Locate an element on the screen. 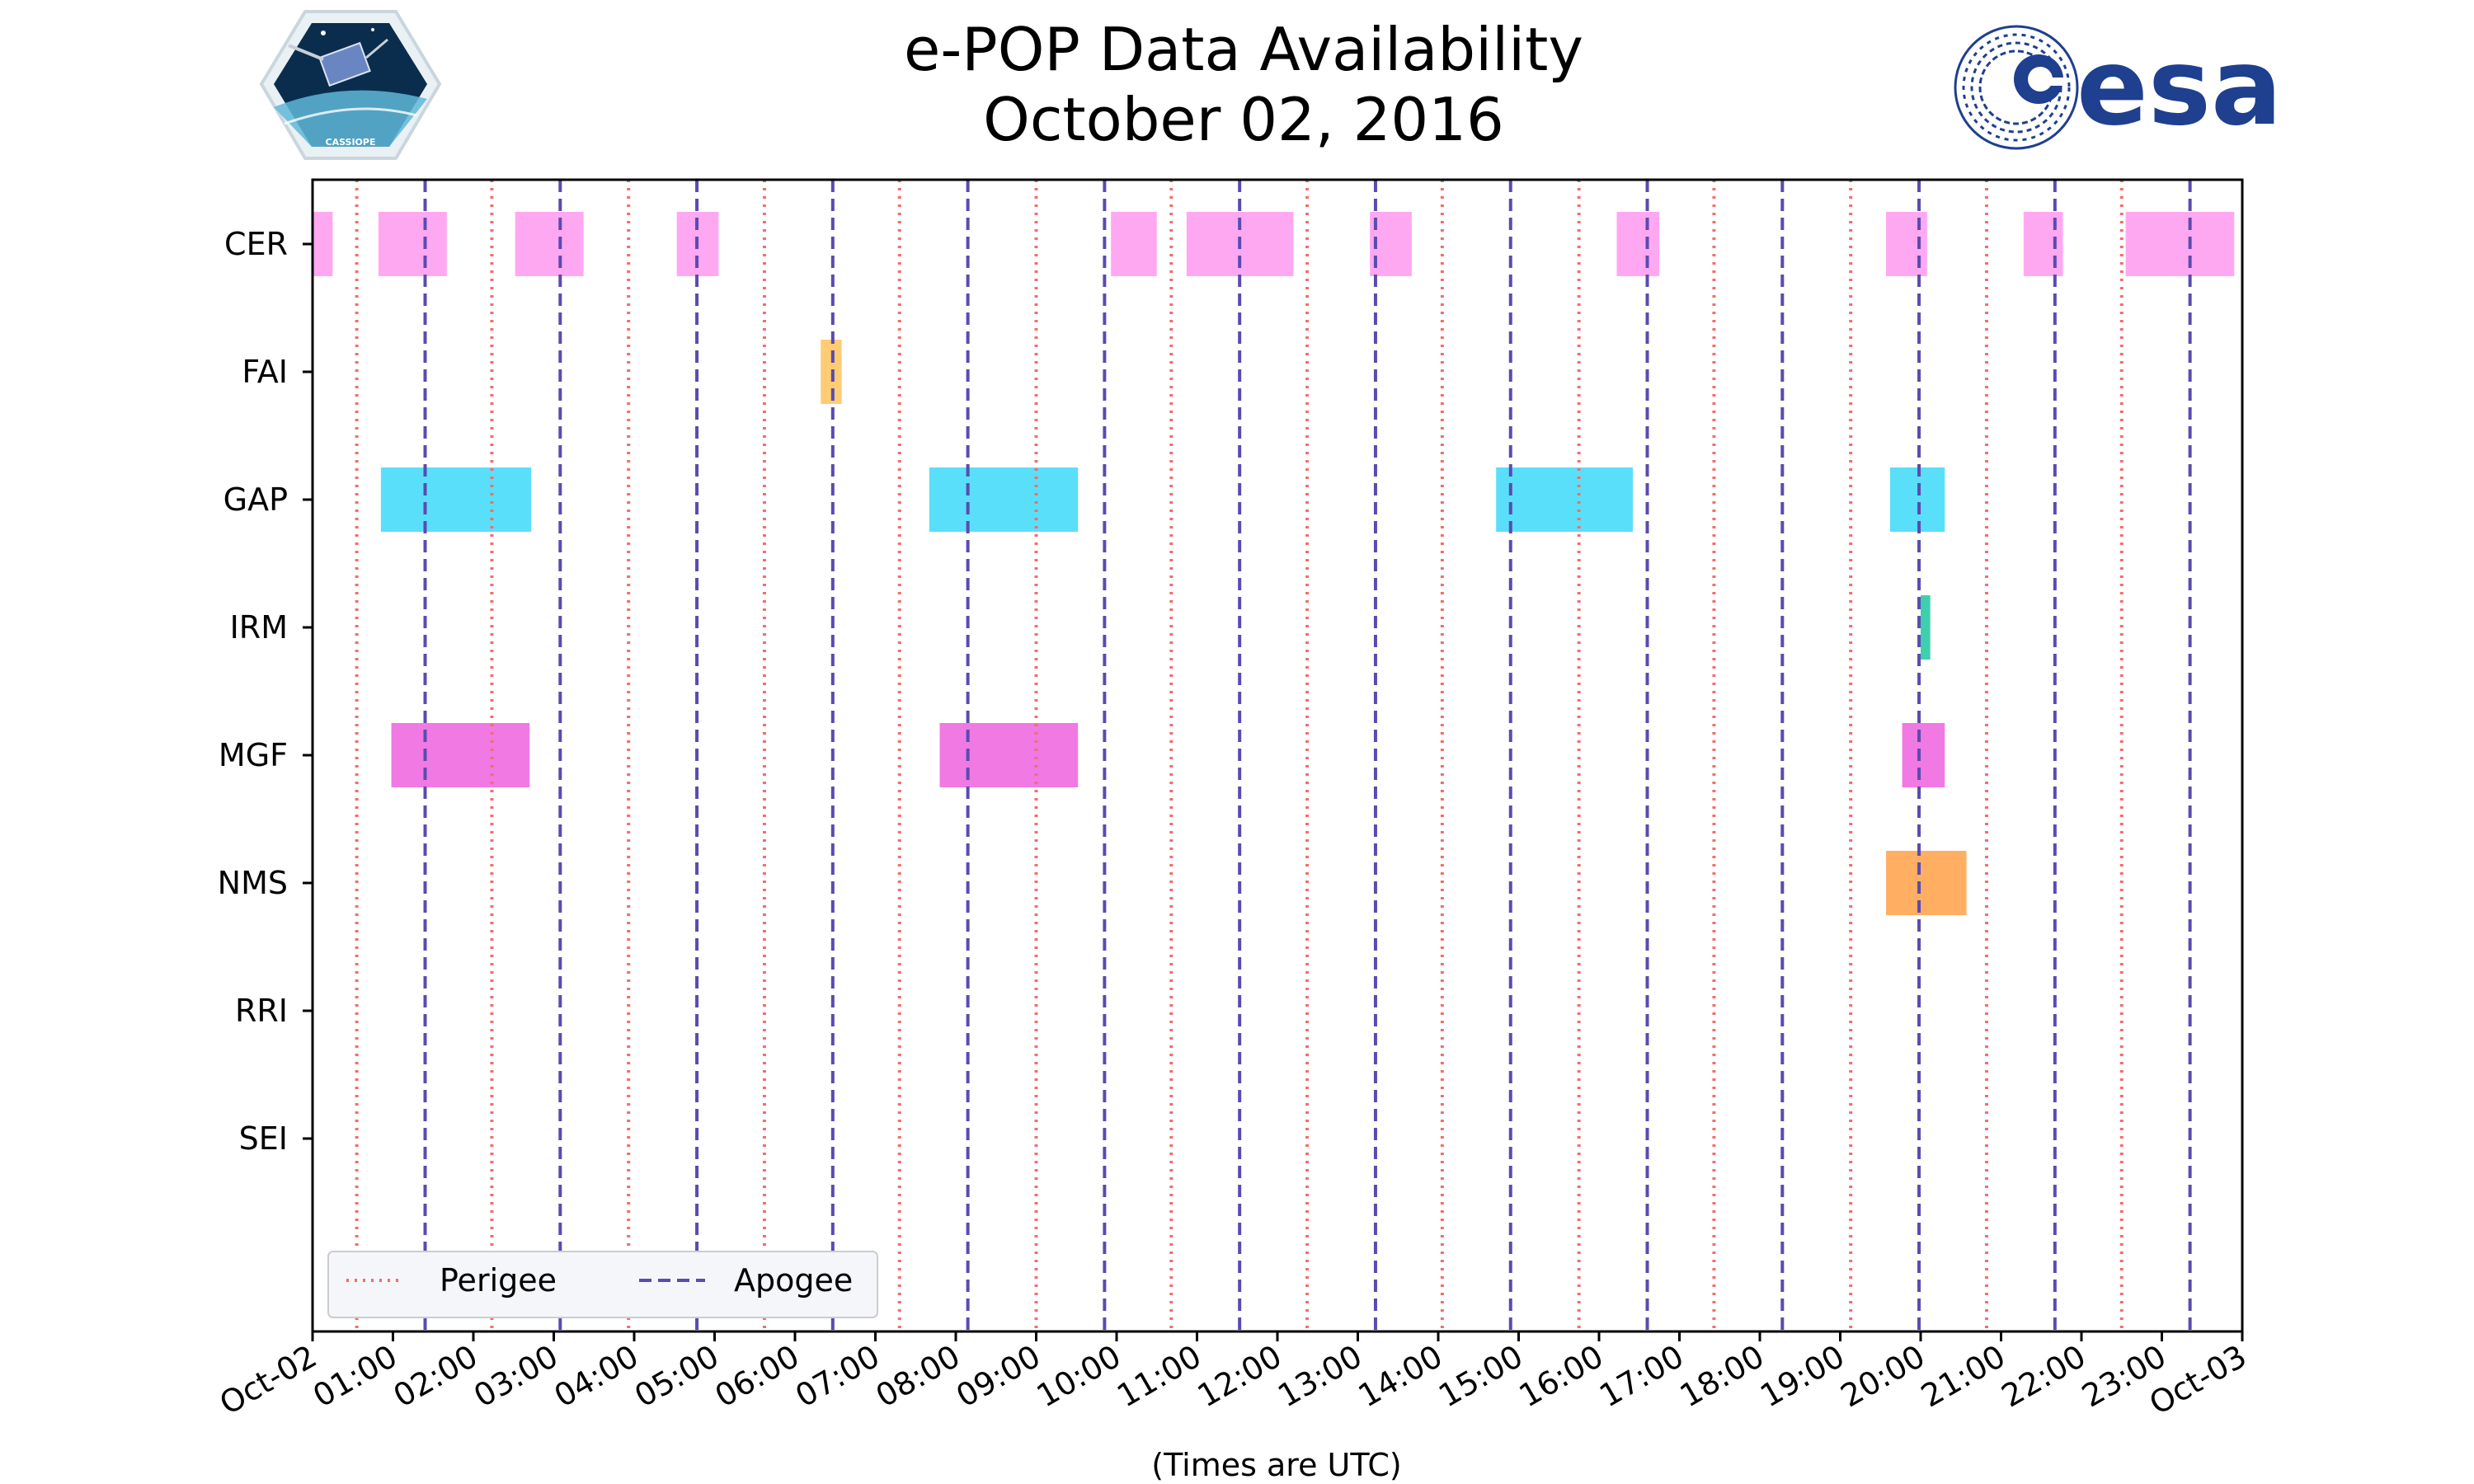 The width and height of the screenshot is (2474, 1484). legend-box is located at coordinates (602, 1284).